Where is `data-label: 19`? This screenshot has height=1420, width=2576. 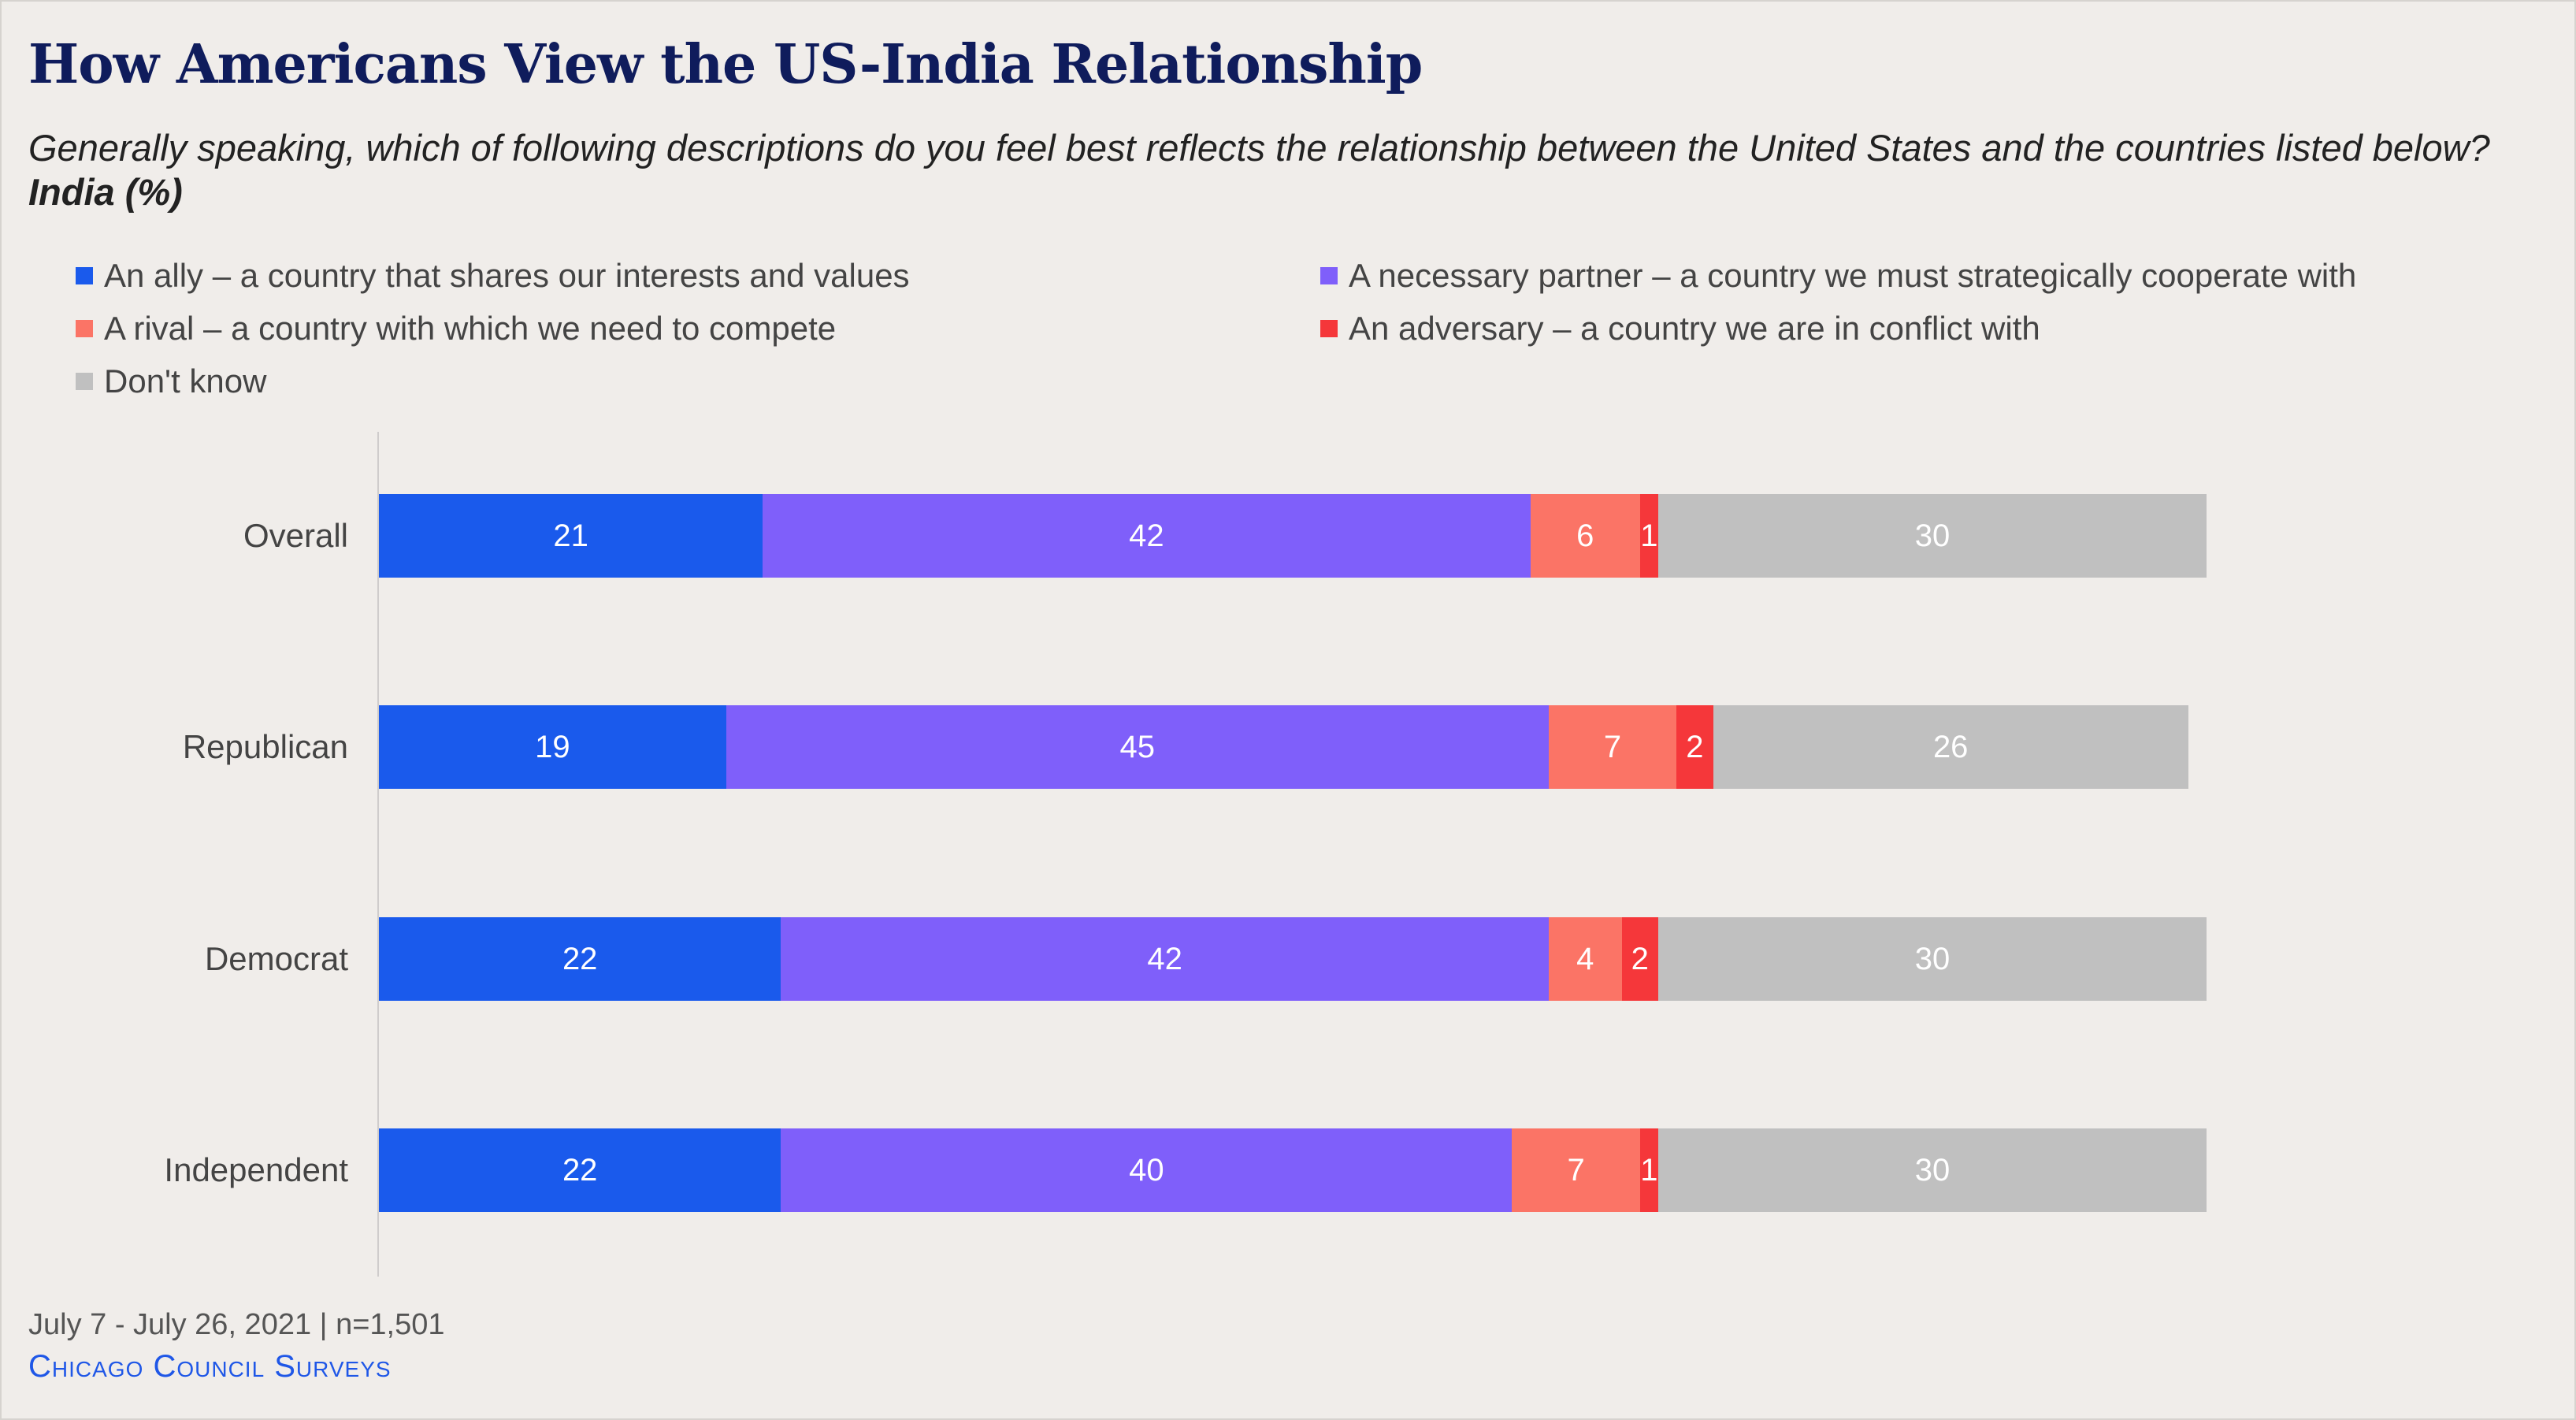
data-label: 19 is located at coordinates (552, 746).